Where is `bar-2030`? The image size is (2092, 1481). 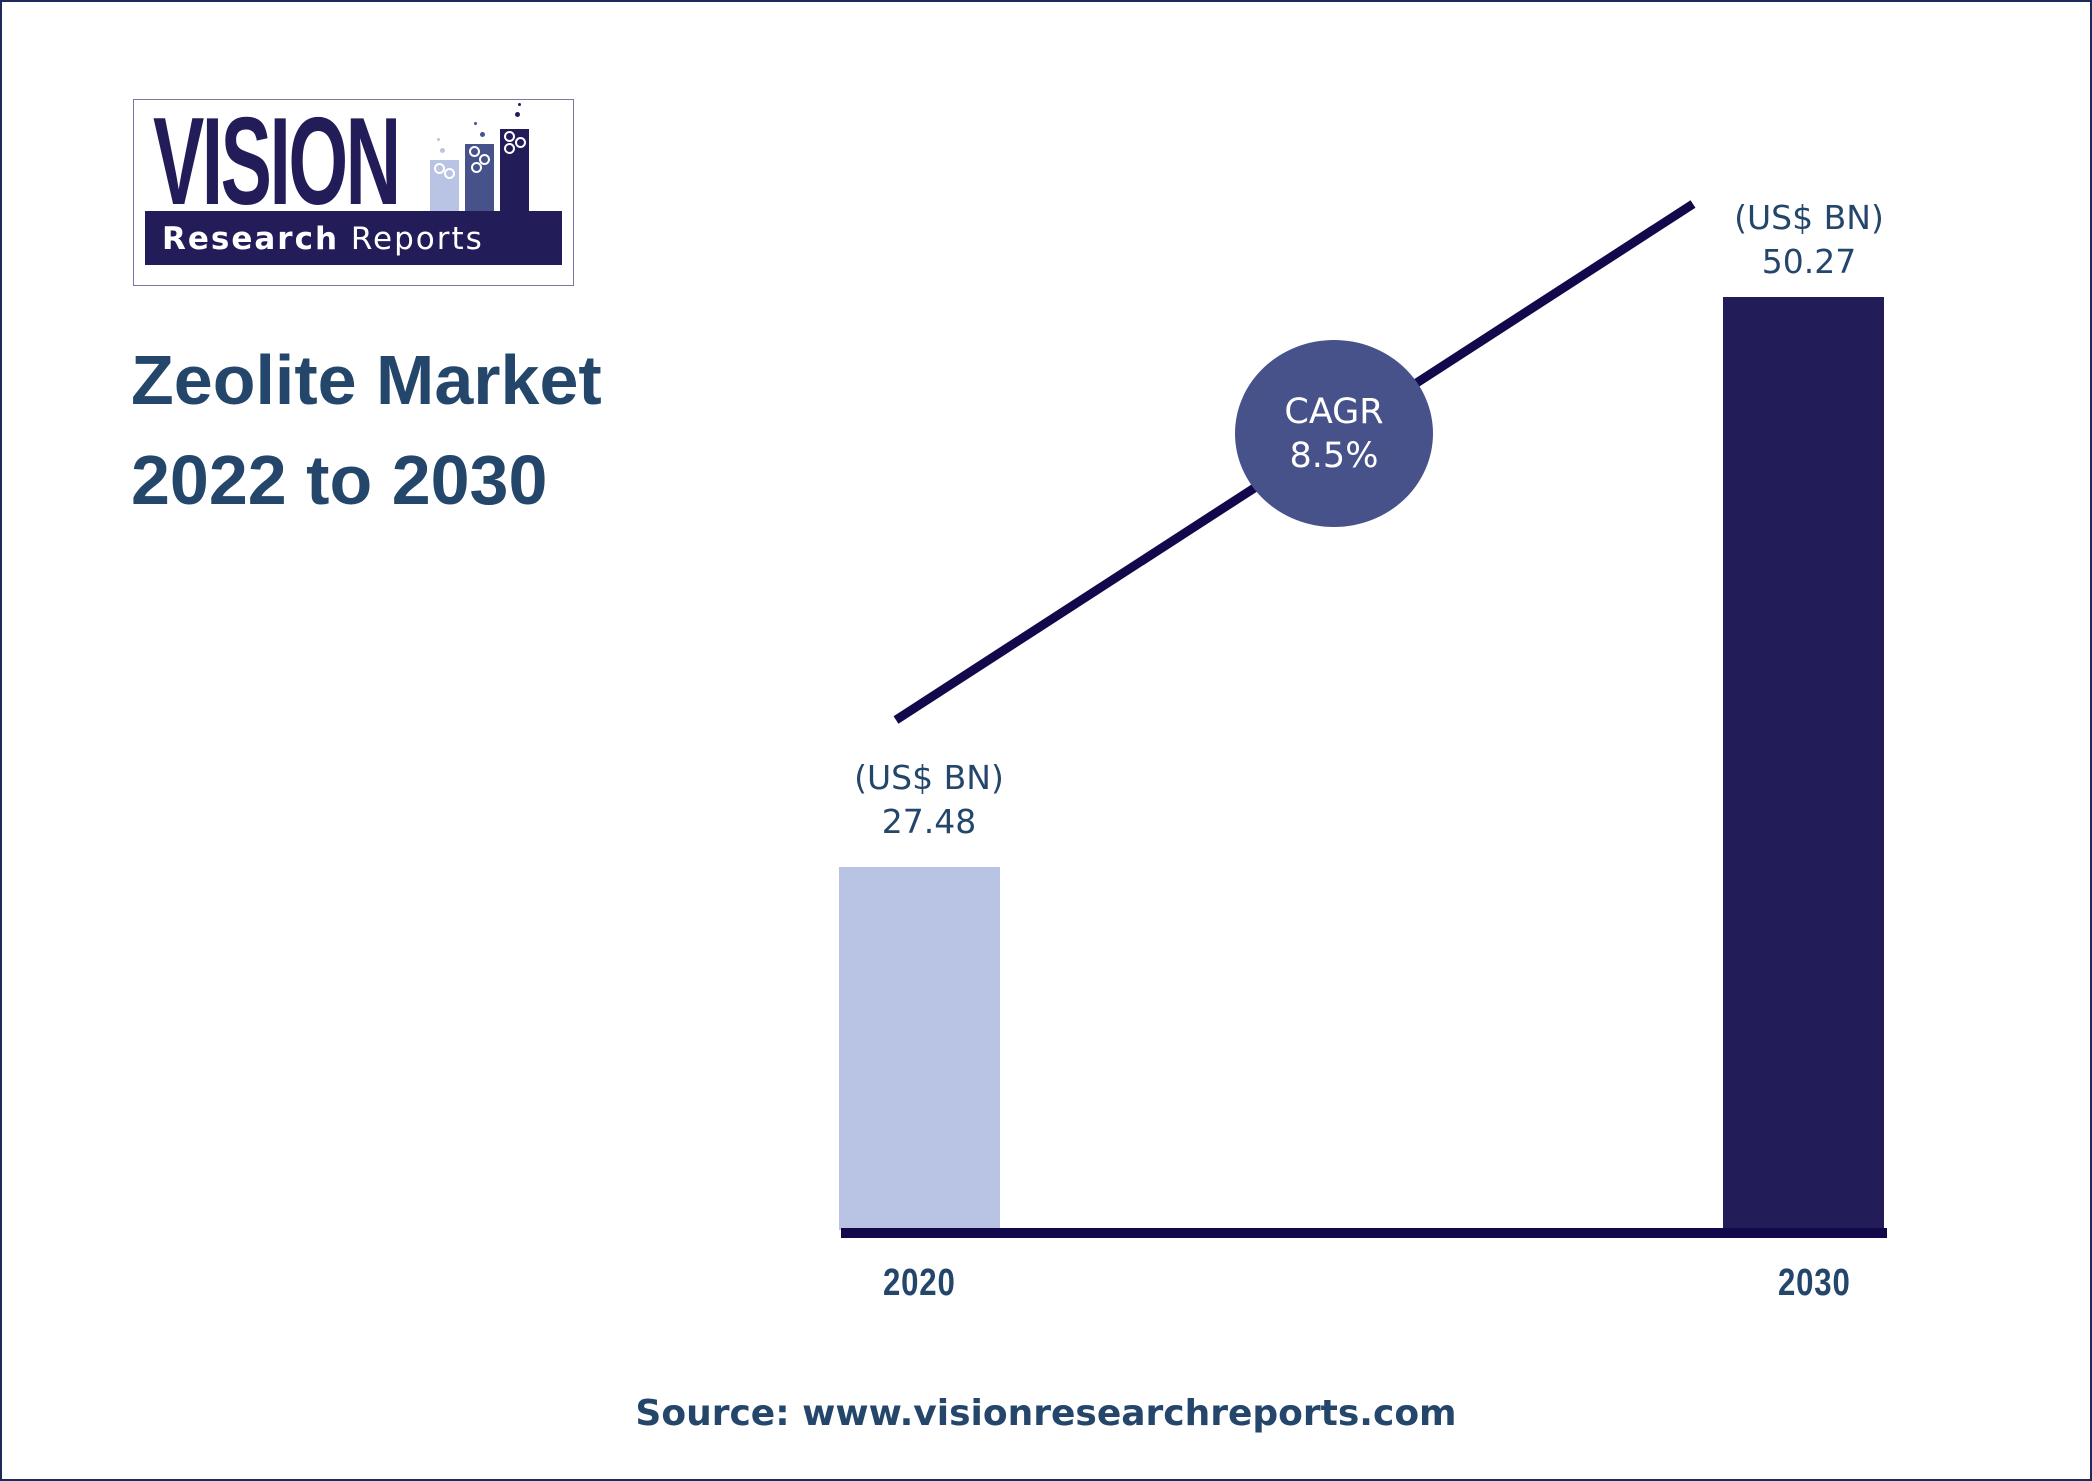
bar-2030 is located at coordinates (1803, 763).